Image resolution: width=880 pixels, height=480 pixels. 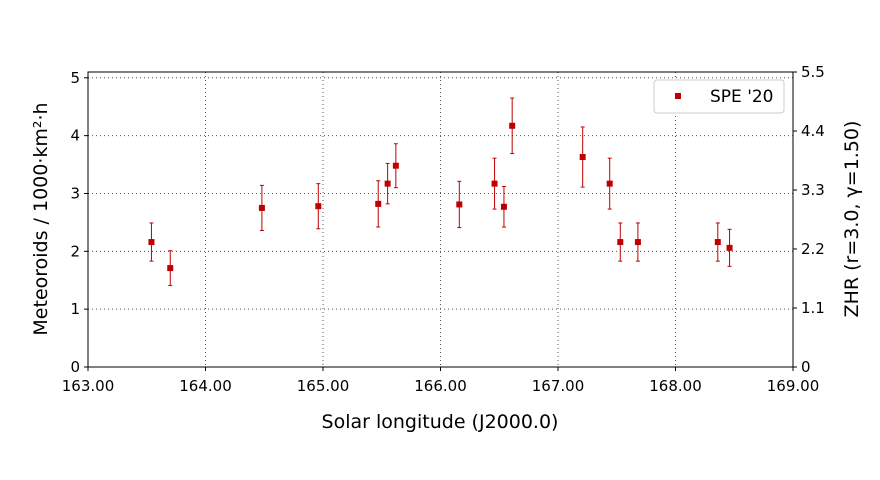 I want to click on y-tick-label: 1, so click(x=75, y=309).